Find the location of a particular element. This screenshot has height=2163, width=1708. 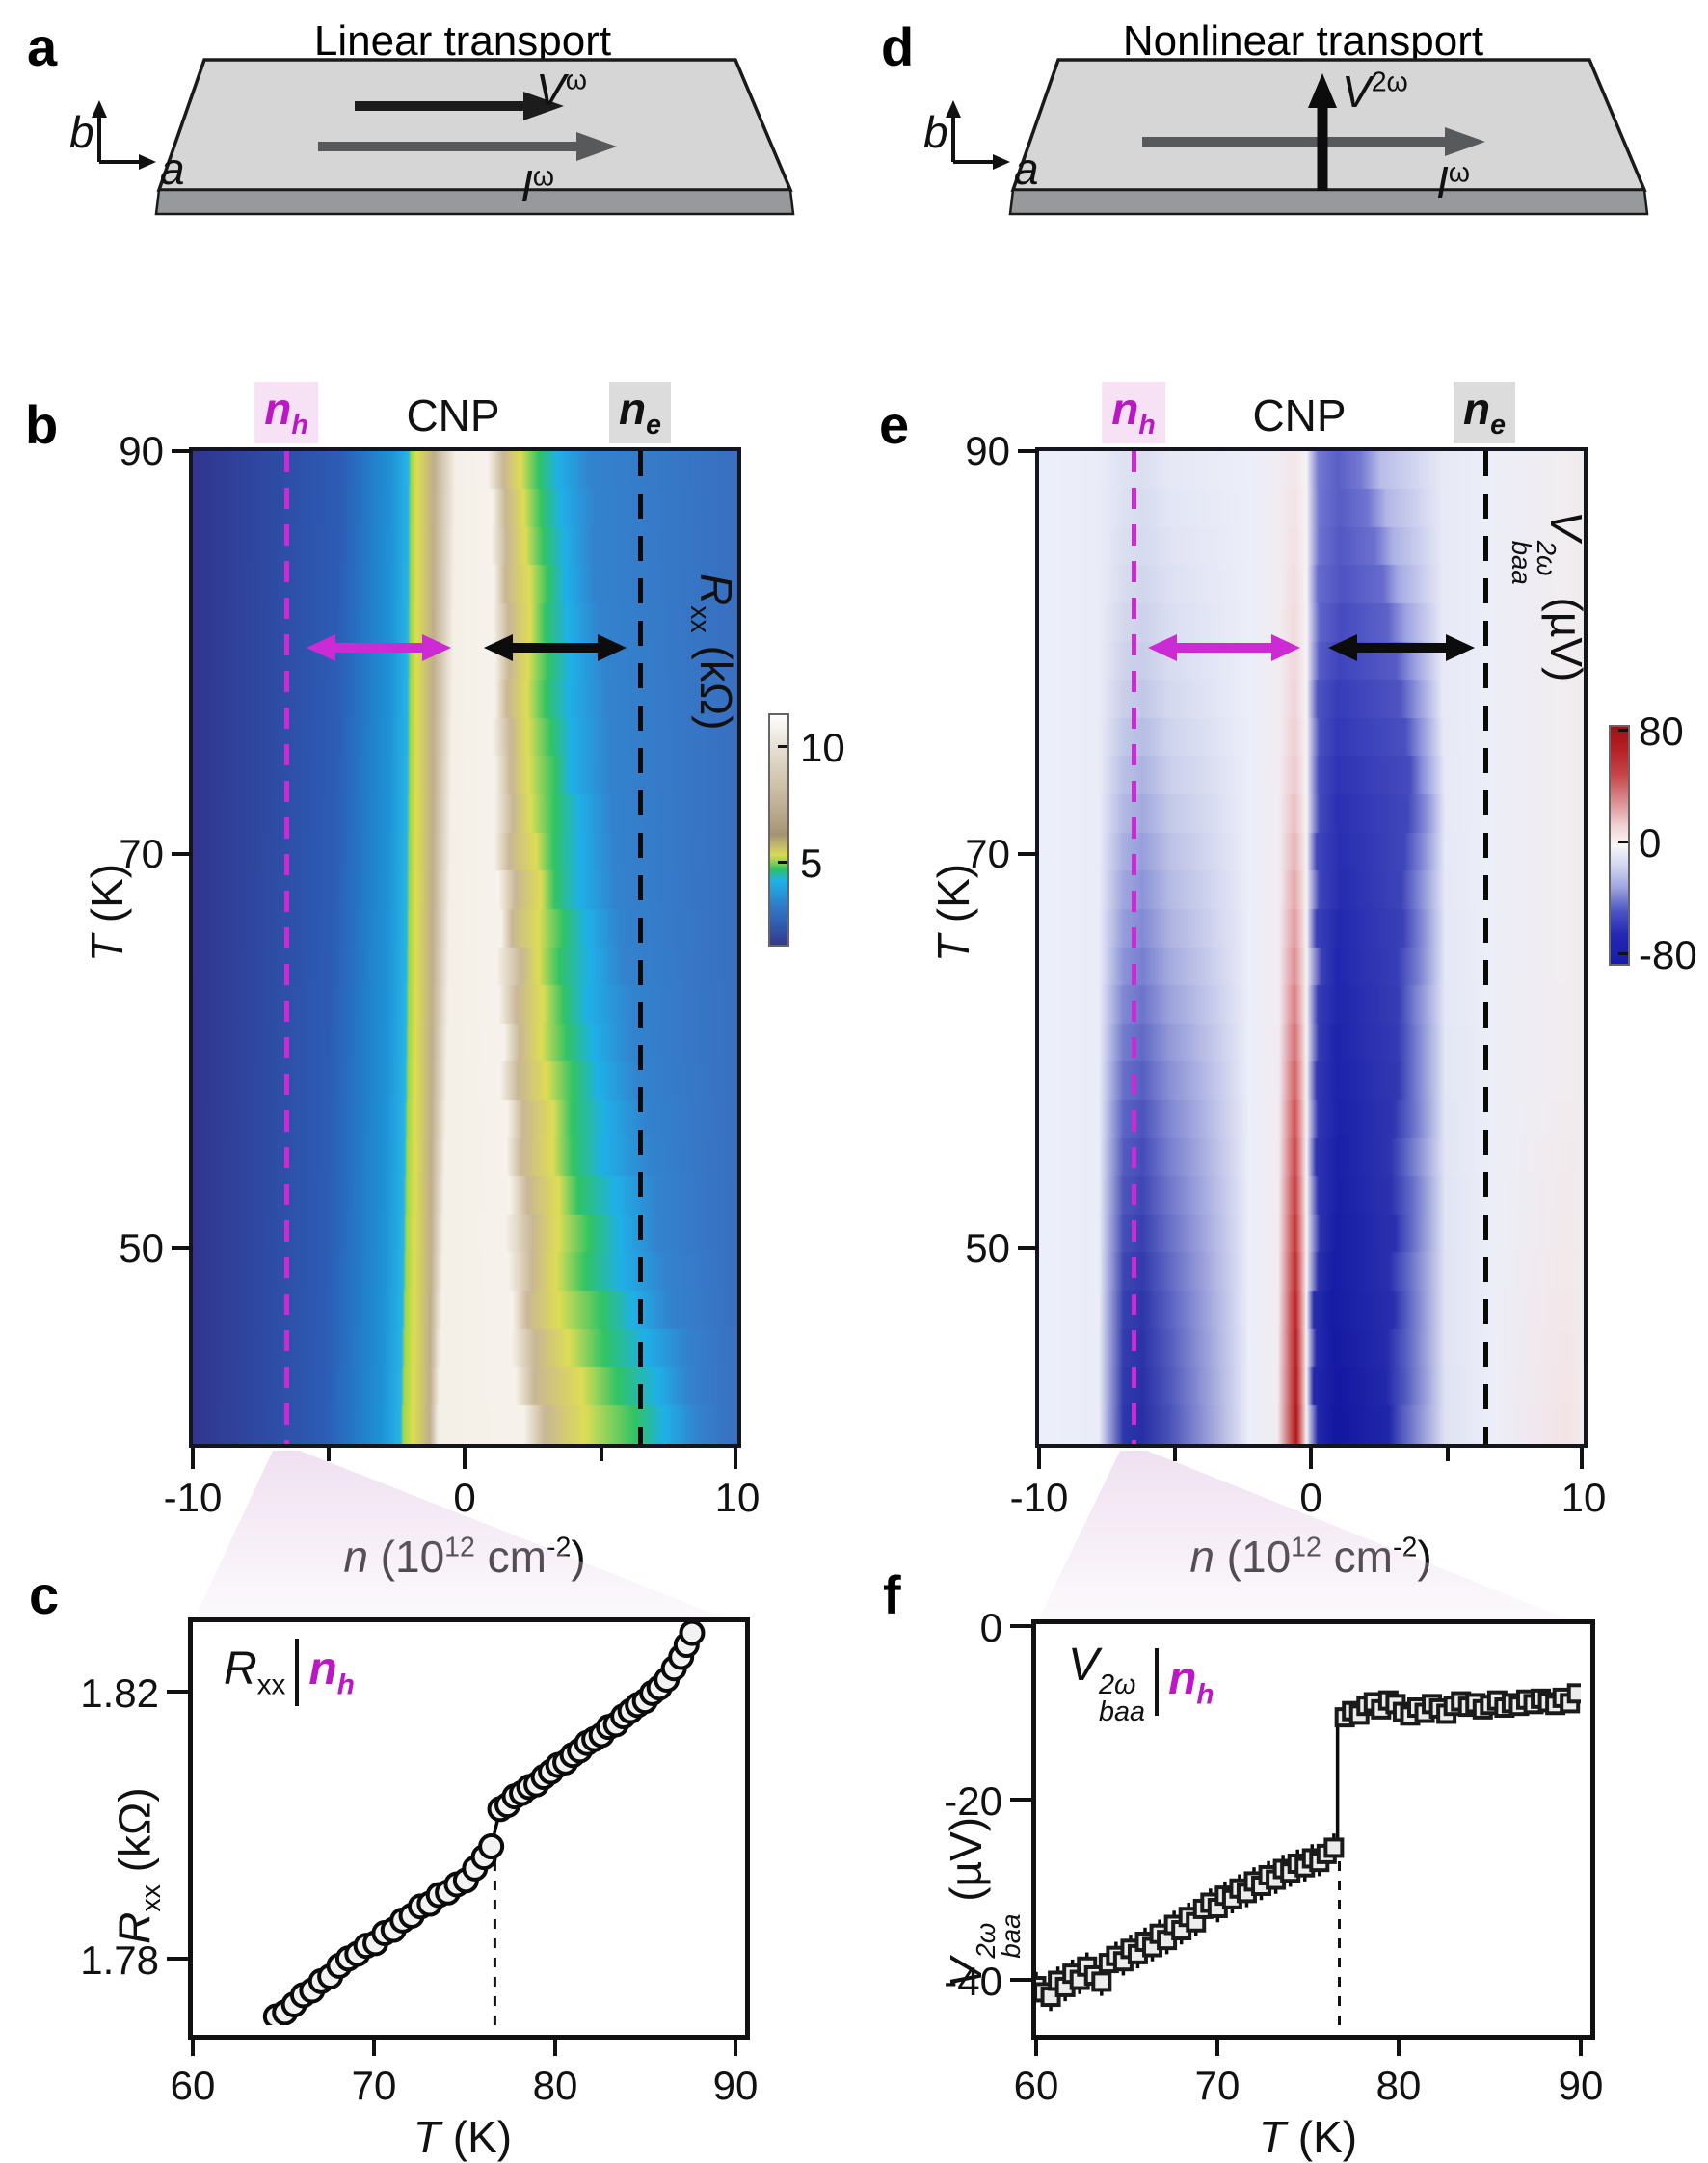

slab-top-face is located at coordinates (474, 125).